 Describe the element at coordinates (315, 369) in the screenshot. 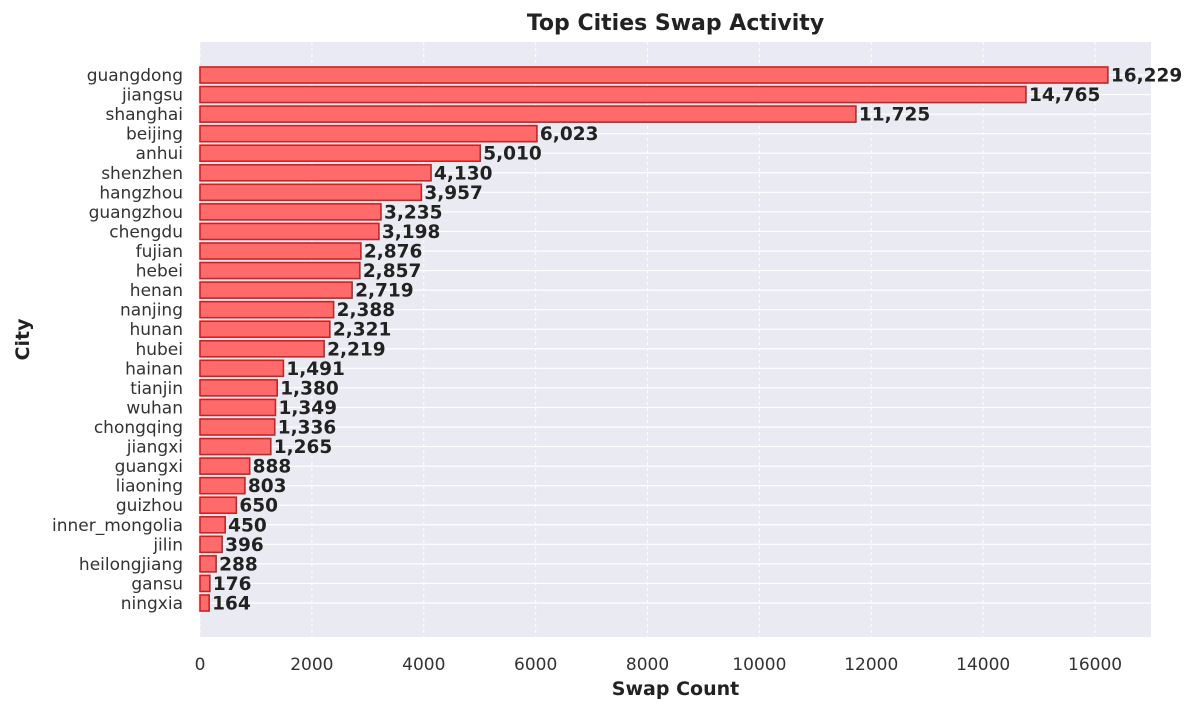

I see `data-label-hainan: 1,491` at that location.